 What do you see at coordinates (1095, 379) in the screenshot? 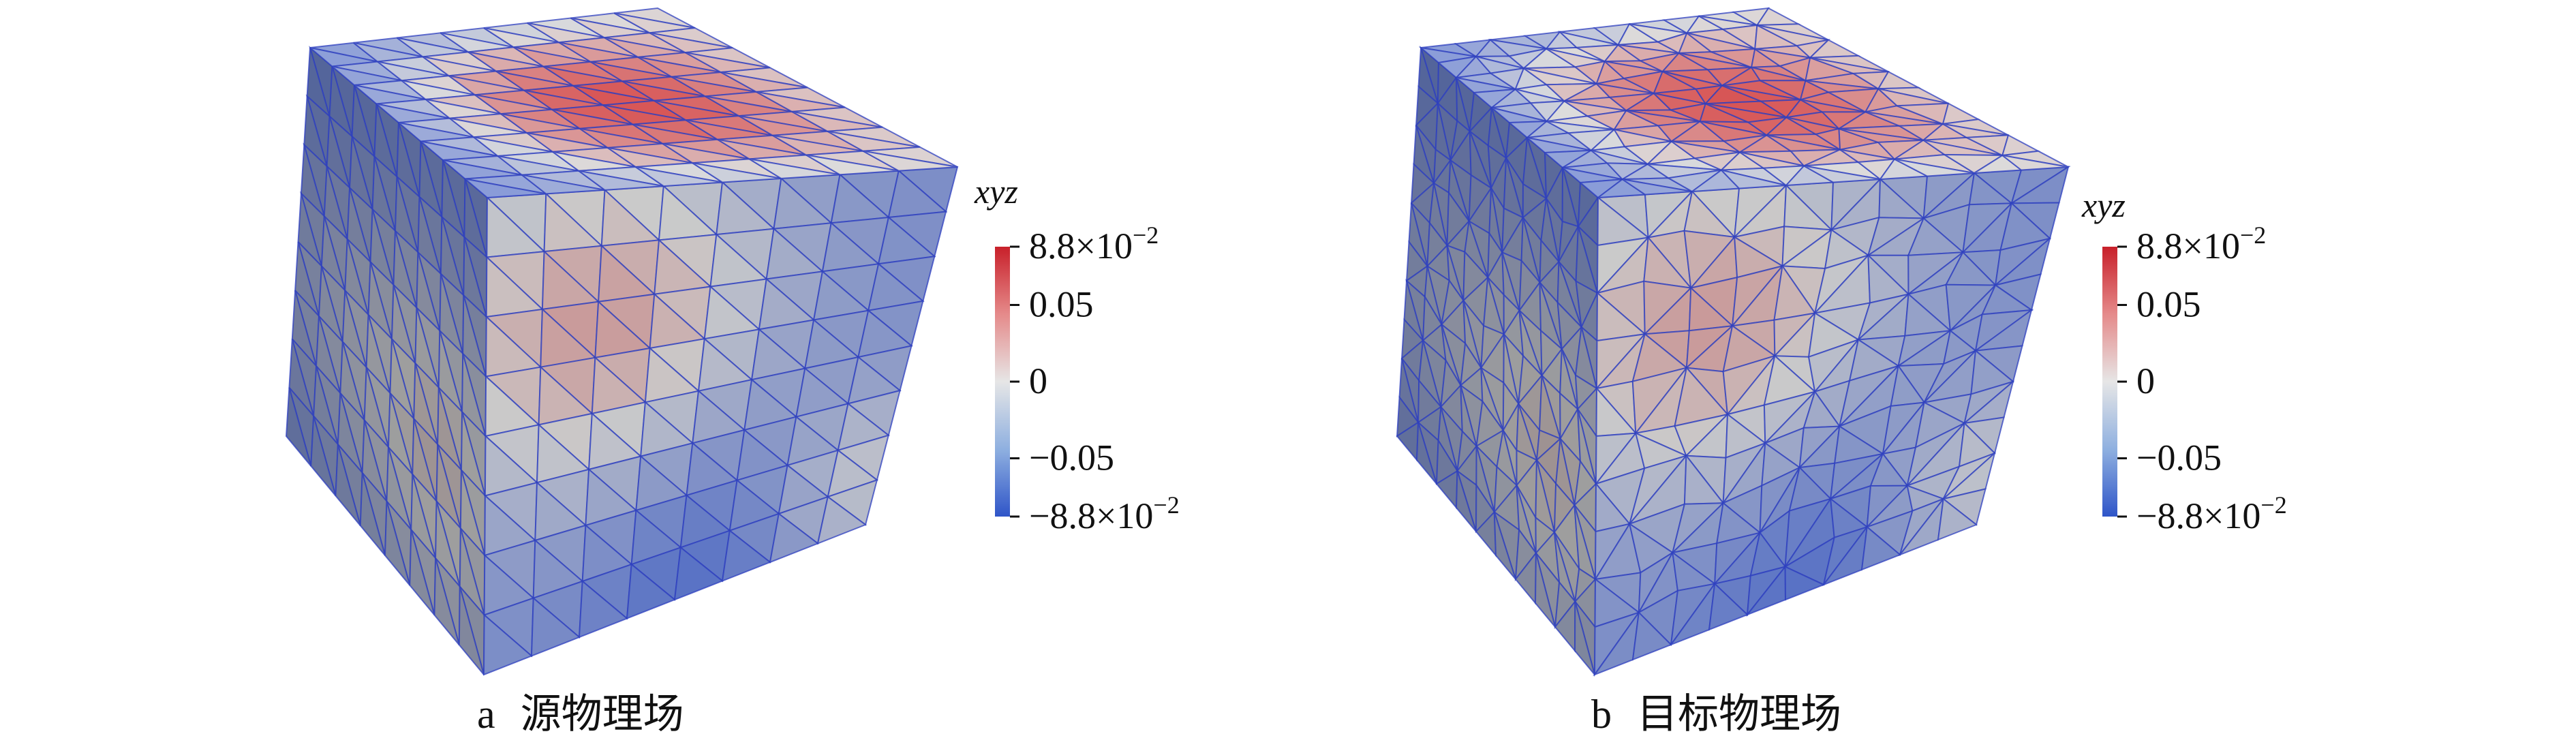
I see `colorbar-ticks-a: 8.8×10⁻² 0.05 0 −0.05 −8.8×10⁻²` at bounding box center [1095, 379].